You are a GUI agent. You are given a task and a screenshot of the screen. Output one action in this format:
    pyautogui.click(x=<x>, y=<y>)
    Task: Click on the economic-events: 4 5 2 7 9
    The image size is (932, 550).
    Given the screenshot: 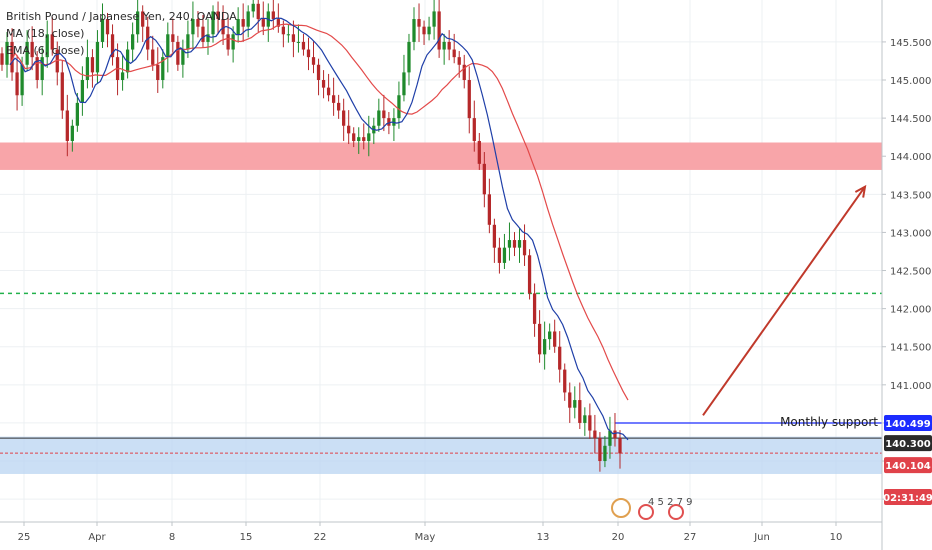 What is the action you would take?
    pyautogui.click(x=652, y=508)
    